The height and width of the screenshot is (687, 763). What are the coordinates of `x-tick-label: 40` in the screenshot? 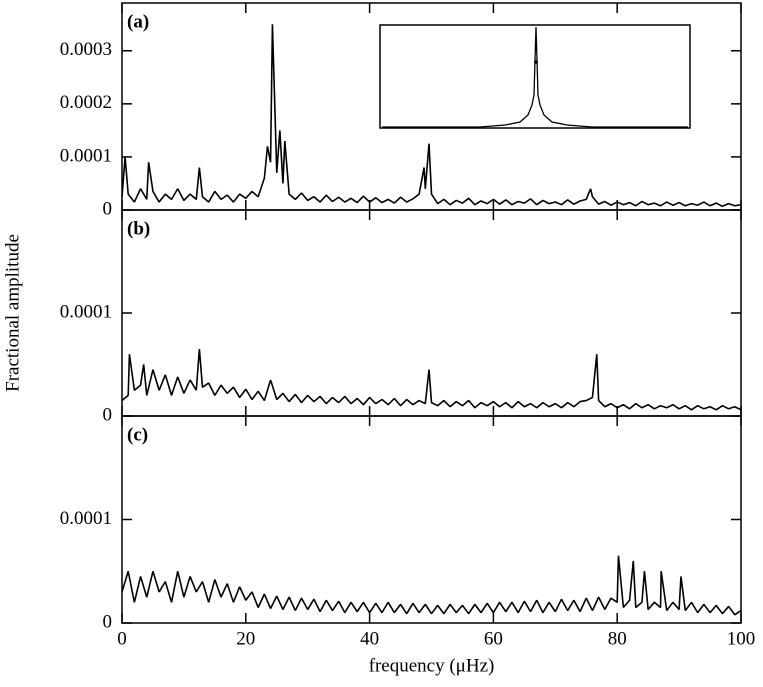 It's located at (369, 638).